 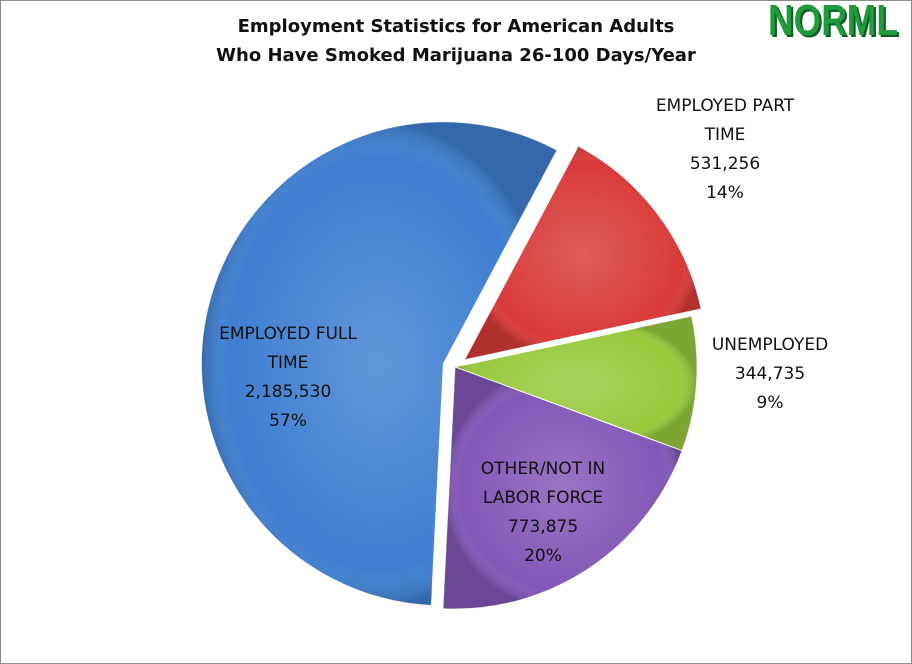 What do you see at coordinates (288, 392) in the screenshot?
I see `slice-value-label: 2,185,530` at bounding box center [288, 392].